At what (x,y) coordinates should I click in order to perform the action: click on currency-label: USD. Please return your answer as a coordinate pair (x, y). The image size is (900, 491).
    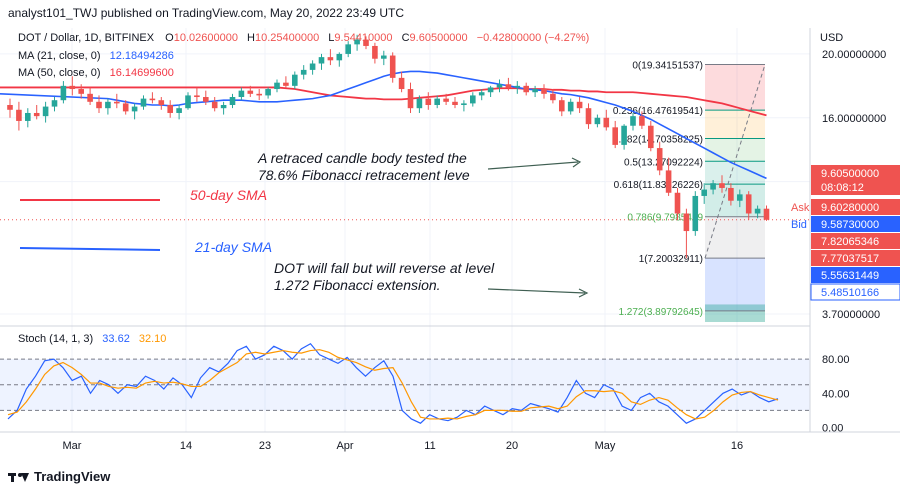
    Looking at the image, I should click on (832, 38).